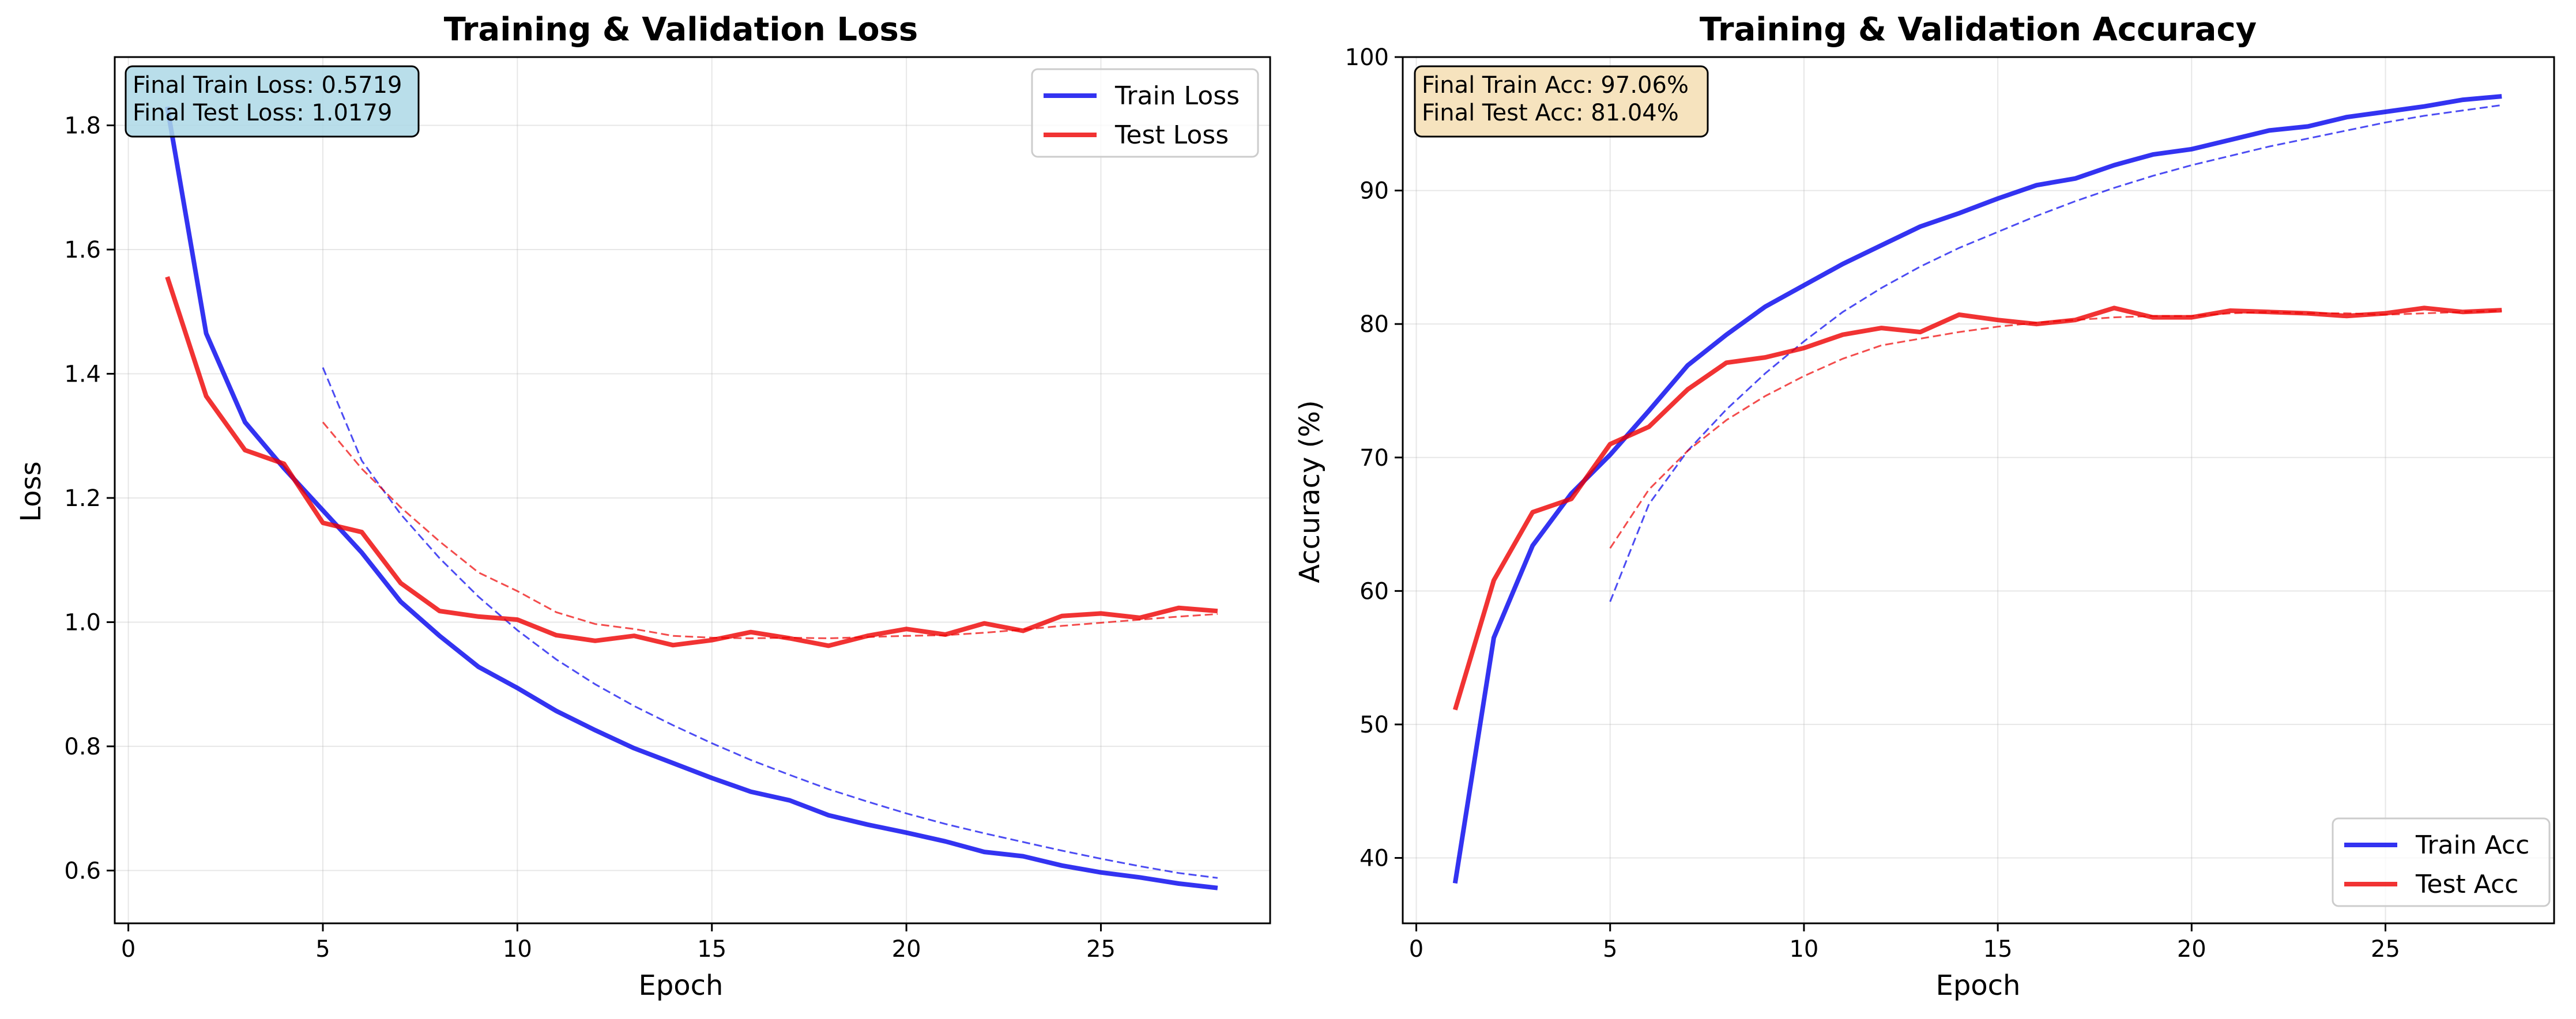  Describe the element at coordinates (1177, 96) in the screenshot. I see `loss-legend-label-0: Train Loss` at that location.